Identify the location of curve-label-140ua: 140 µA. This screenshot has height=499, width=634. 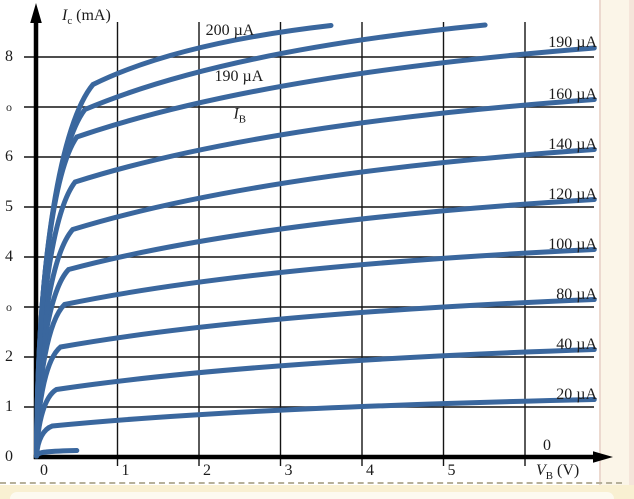
(572, 144).